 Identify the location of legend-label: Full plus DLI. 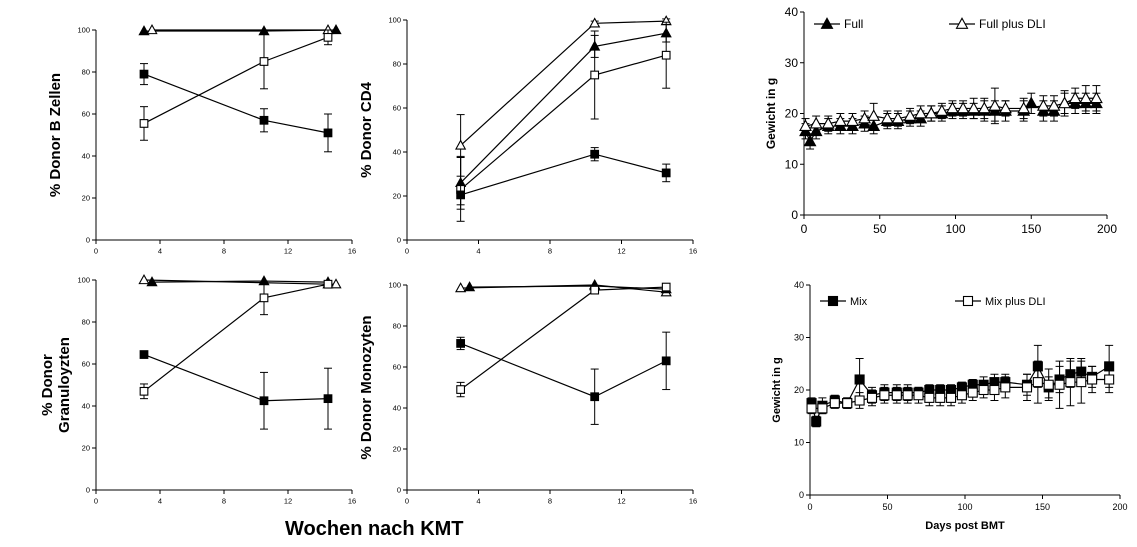
(1012, 24).